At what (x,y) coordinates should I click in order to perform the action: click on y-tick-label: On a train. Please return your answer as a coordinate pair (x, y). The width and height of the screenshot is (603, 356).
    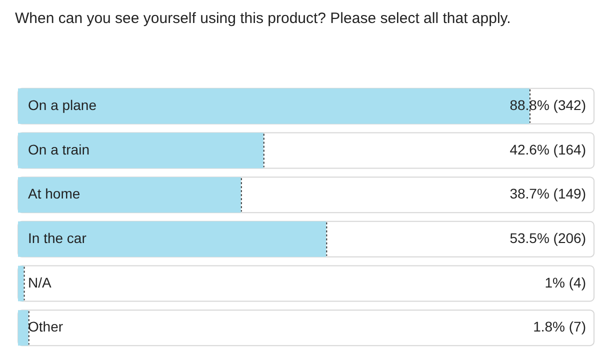
    Looking at the image, I should click on (59, 149).